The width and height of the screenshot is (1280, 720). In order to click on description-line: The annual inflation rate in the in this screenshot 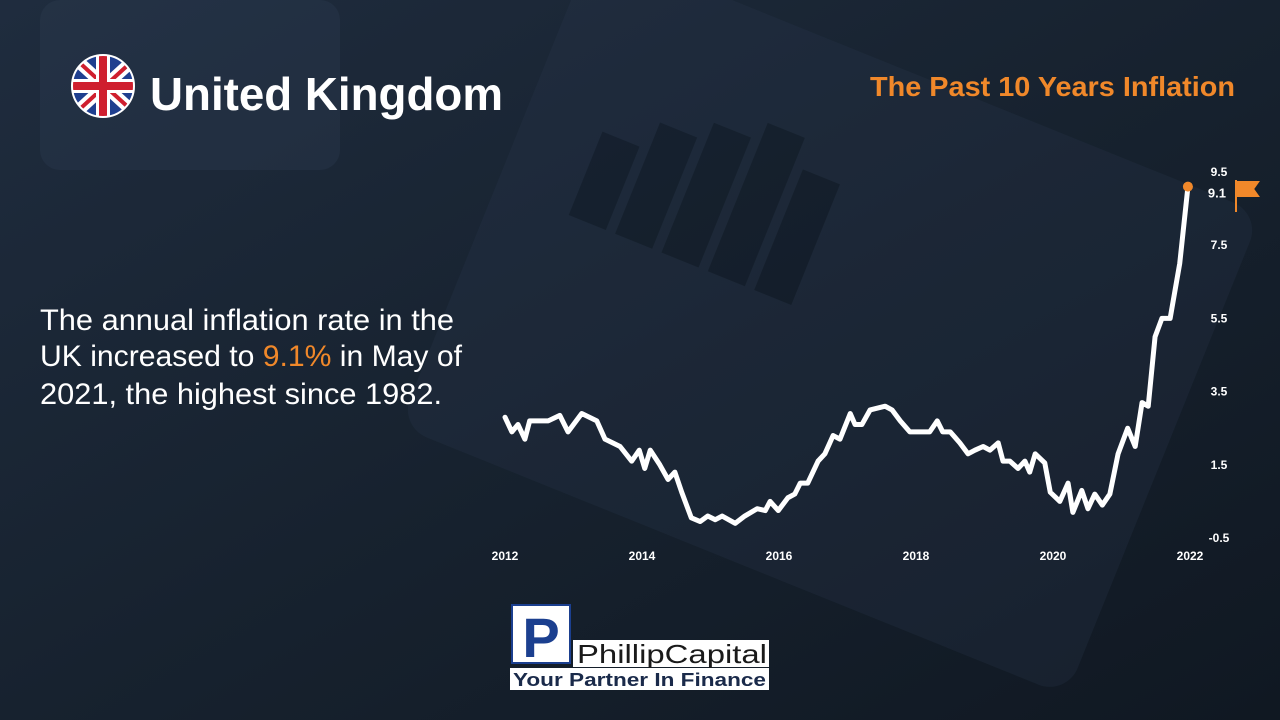, I will do `click(247, 320)`.